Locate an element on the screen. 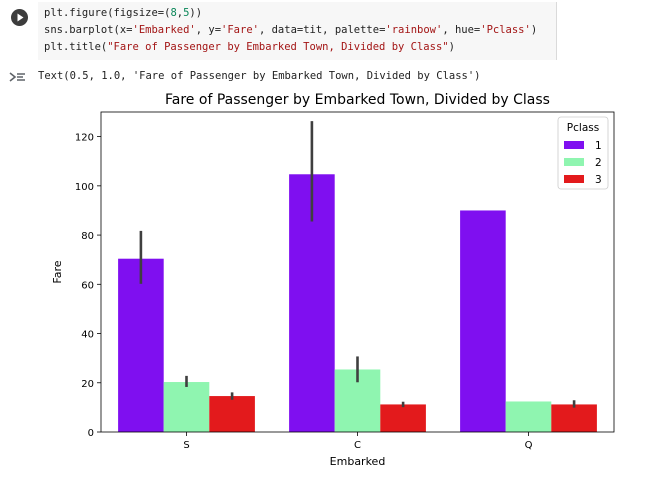  y-axis-label: Fare is located at coordinates (57, 271).